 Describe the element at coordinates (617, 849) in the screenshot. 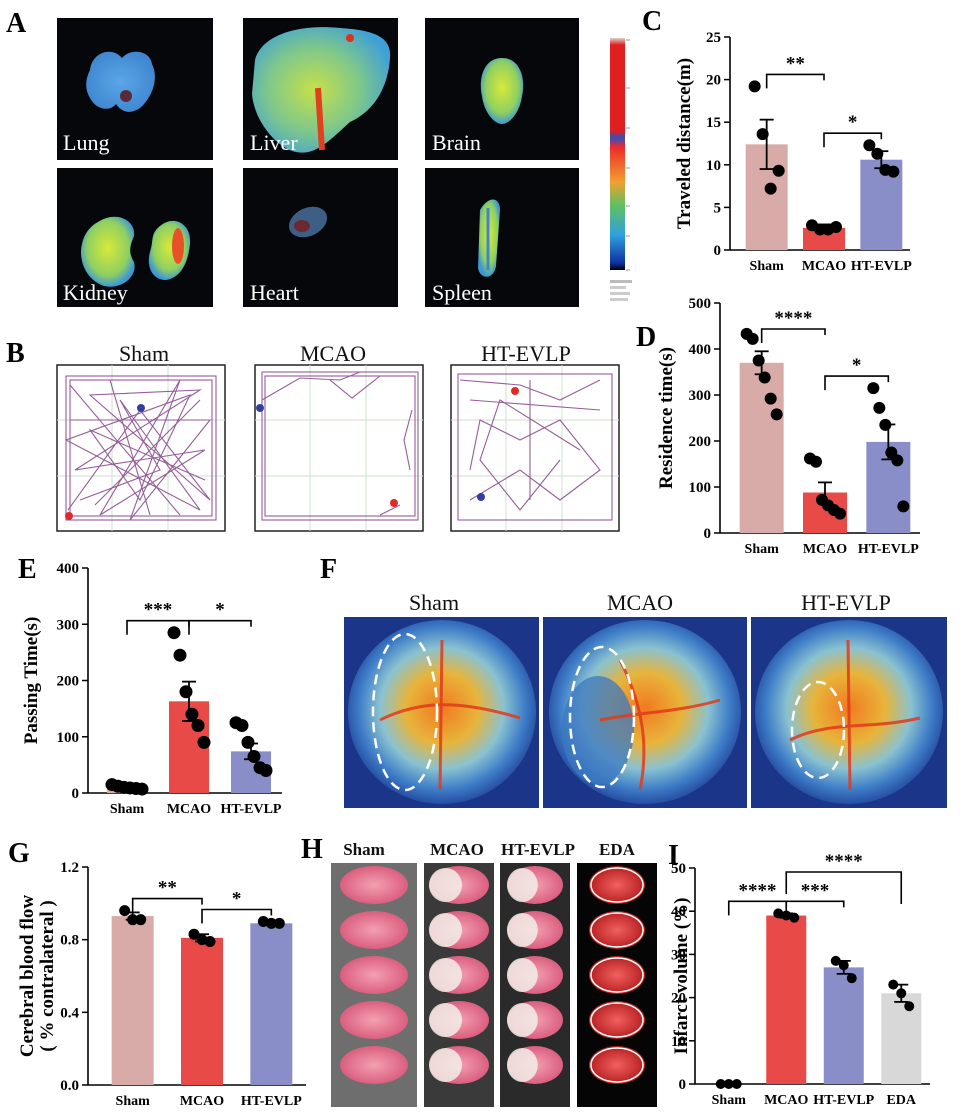

I see `brain-slice-title-eda: EDA` at that location.